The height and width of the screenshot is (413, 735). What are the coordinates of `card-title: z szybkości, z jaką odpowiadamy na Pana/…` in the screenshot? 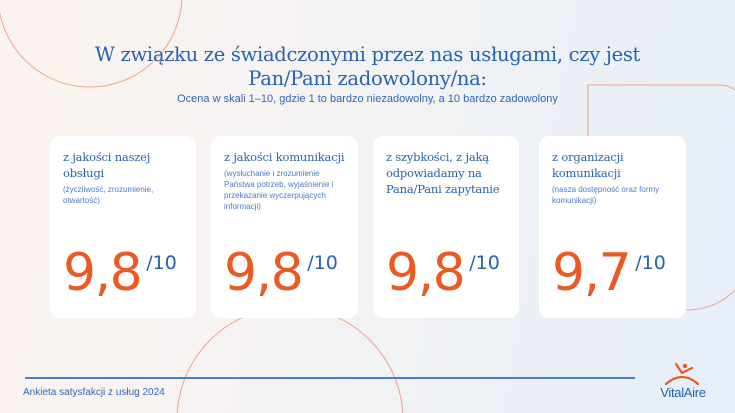 It's located at (443, 173).